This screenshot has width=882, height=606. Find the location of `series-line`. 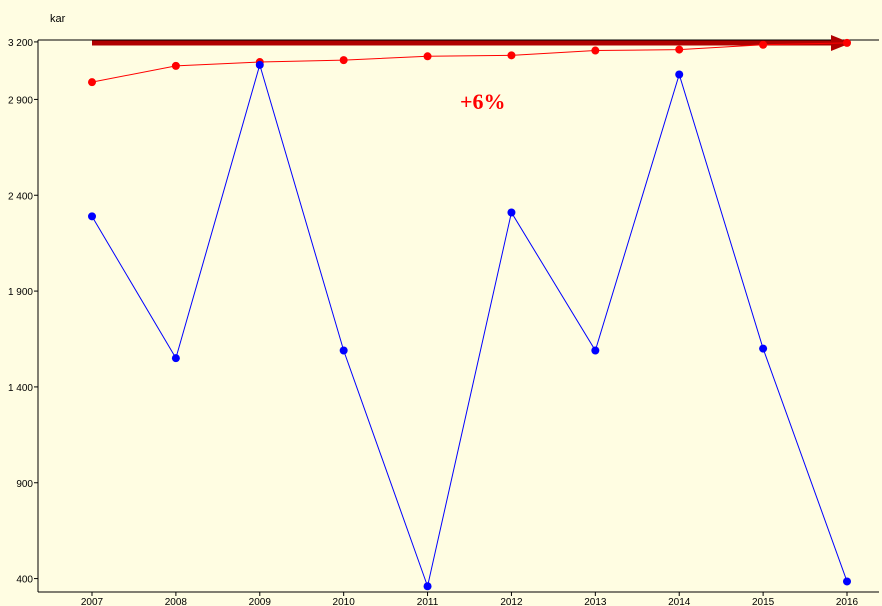

series-line is located at coordinates (469, 62).